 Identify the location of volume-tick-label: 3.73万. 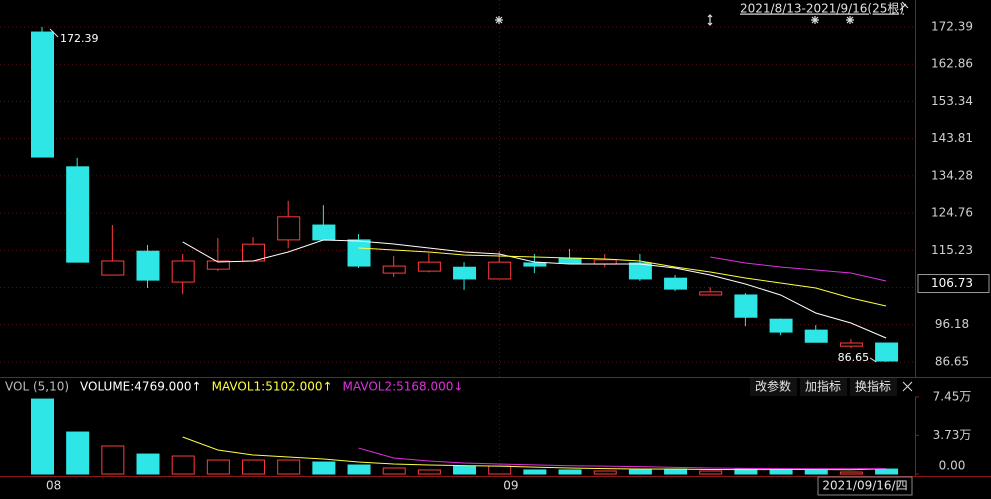
(952, 435).